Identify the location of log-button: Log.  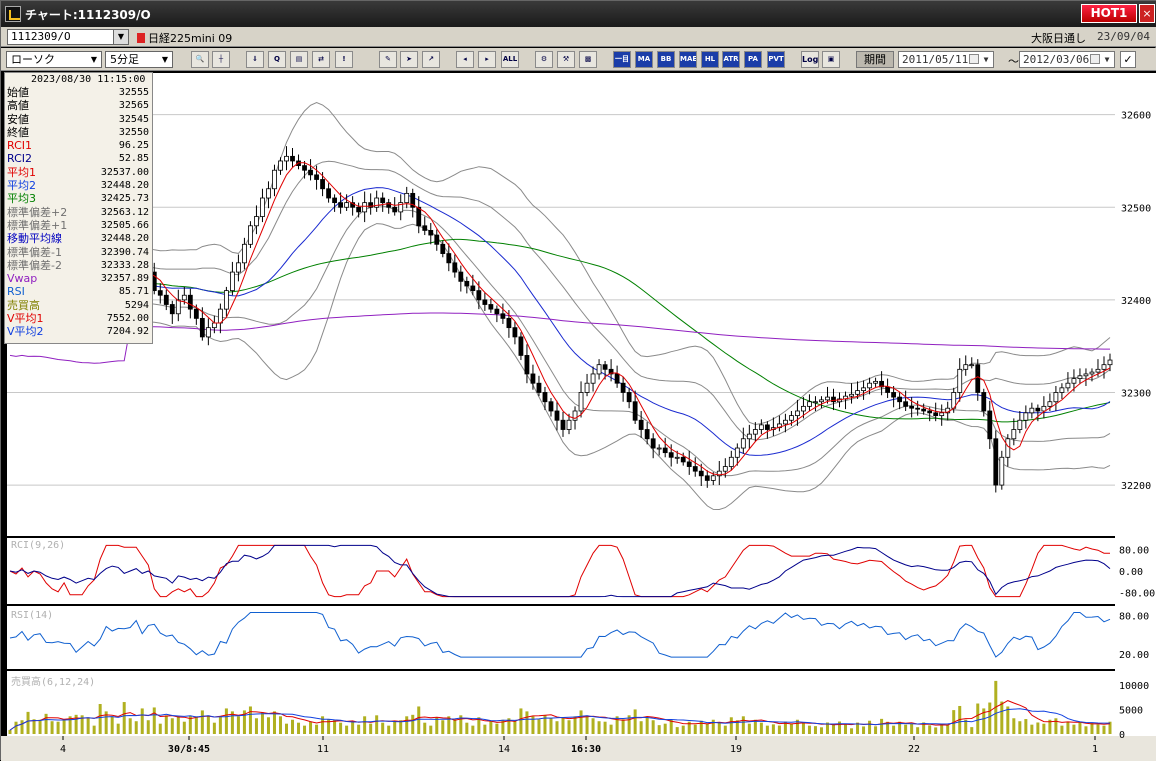
(810, 59).